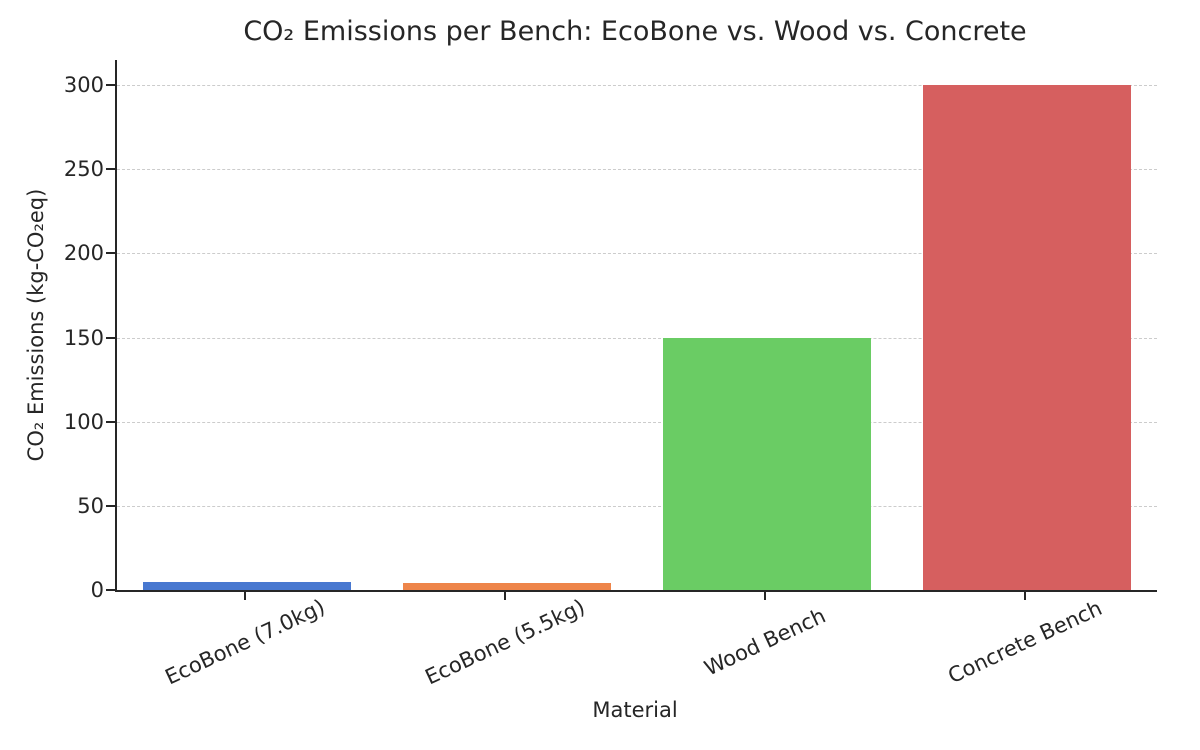 This screenshot has height=750, width=1200. What do you see at coordinates (767, 463) in the screenshot?
I see `bar-wood-bench` at bounding box center [767, 463].